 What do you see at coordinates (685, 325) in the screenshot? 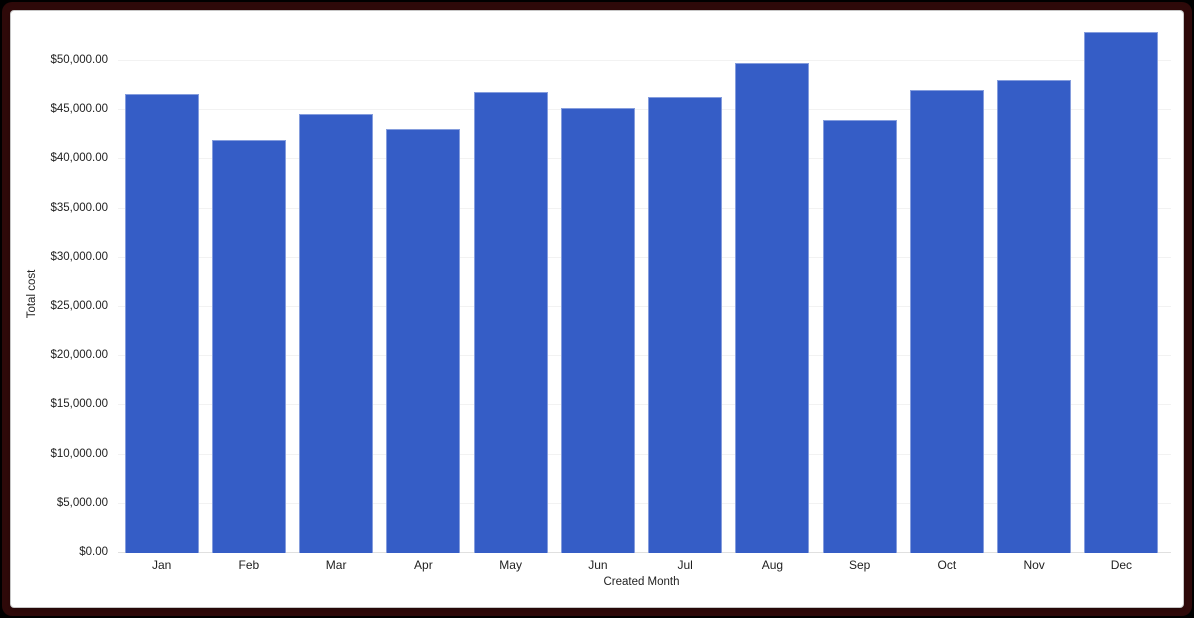
I see `bar-jul` at bounding box center [685, 325].